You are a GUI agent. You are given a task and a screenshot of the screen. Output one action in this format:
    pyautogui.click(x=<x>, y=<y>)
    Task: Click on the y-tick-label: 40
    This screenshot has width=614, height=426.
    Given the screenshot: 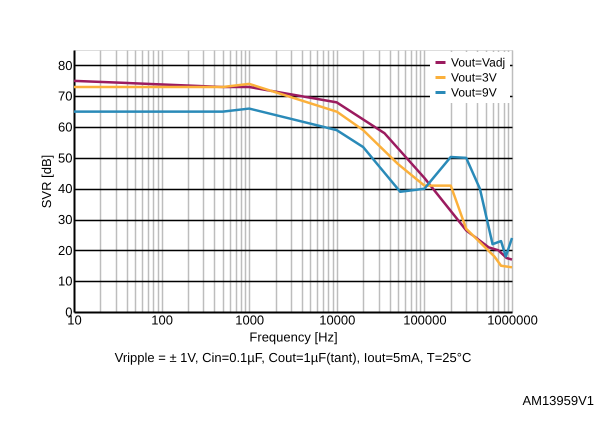 What is the action you would take?
    pyautogui.click(x=65, y=188)
    